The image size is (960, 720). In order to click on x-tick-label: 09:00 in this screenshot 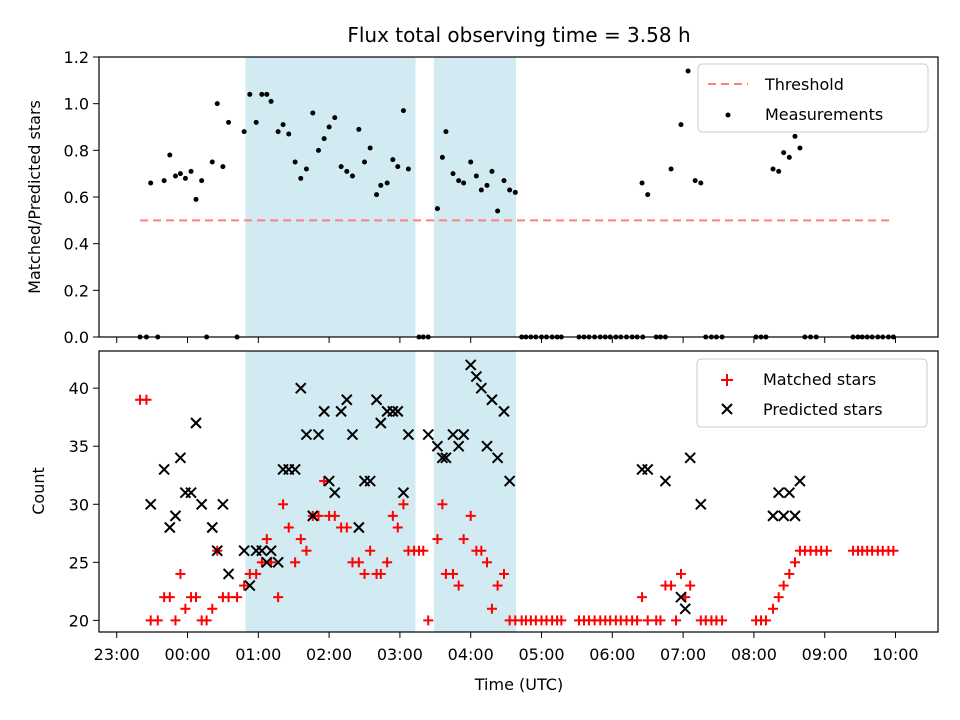, I will do `click(825, 654)`.